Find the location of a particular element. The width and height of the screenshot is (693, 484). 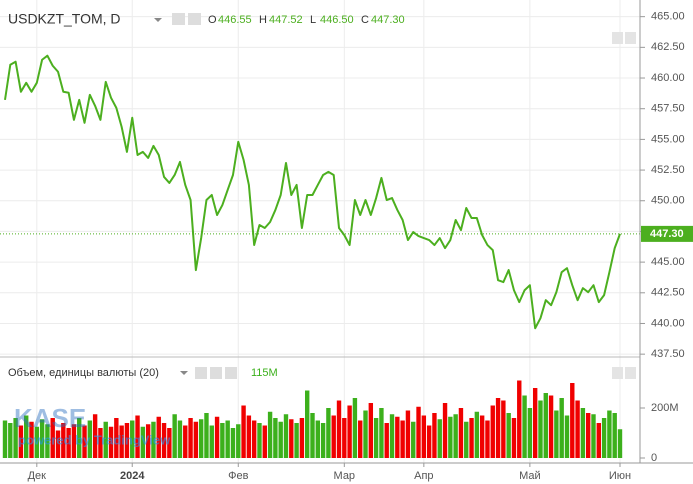

watermark-text: powered by TradingView is located at coordinates (94, 439).